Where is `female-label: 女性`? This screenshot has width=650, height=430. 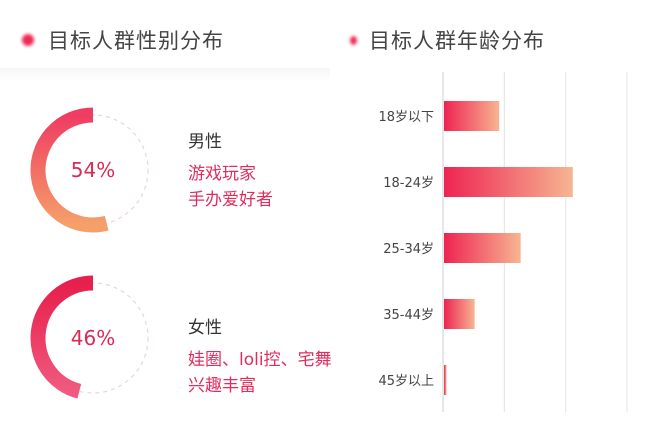
female-label: 女性 is located at coordinates (205, 328).